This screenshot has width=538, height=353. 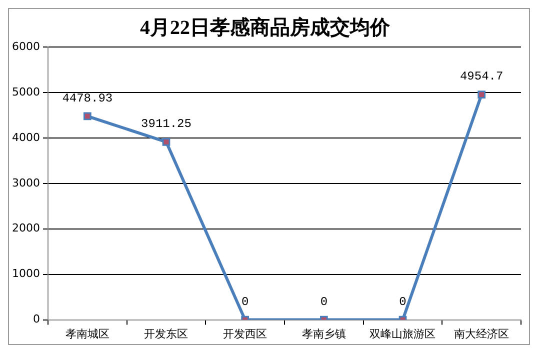 I want to click on x-tick-label: 孝南乡镇, so click(x=324, y=333).